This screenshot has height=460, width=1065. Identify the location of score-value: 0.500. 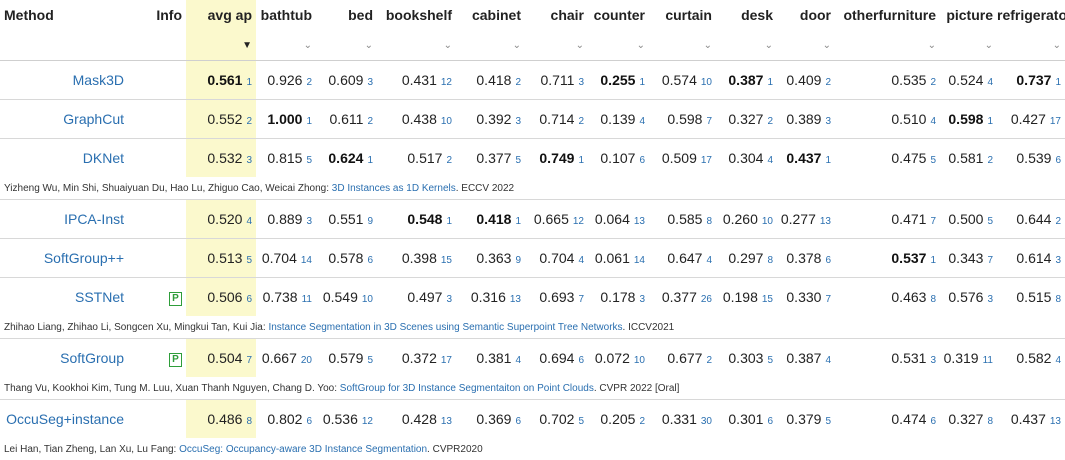
(965, 219).